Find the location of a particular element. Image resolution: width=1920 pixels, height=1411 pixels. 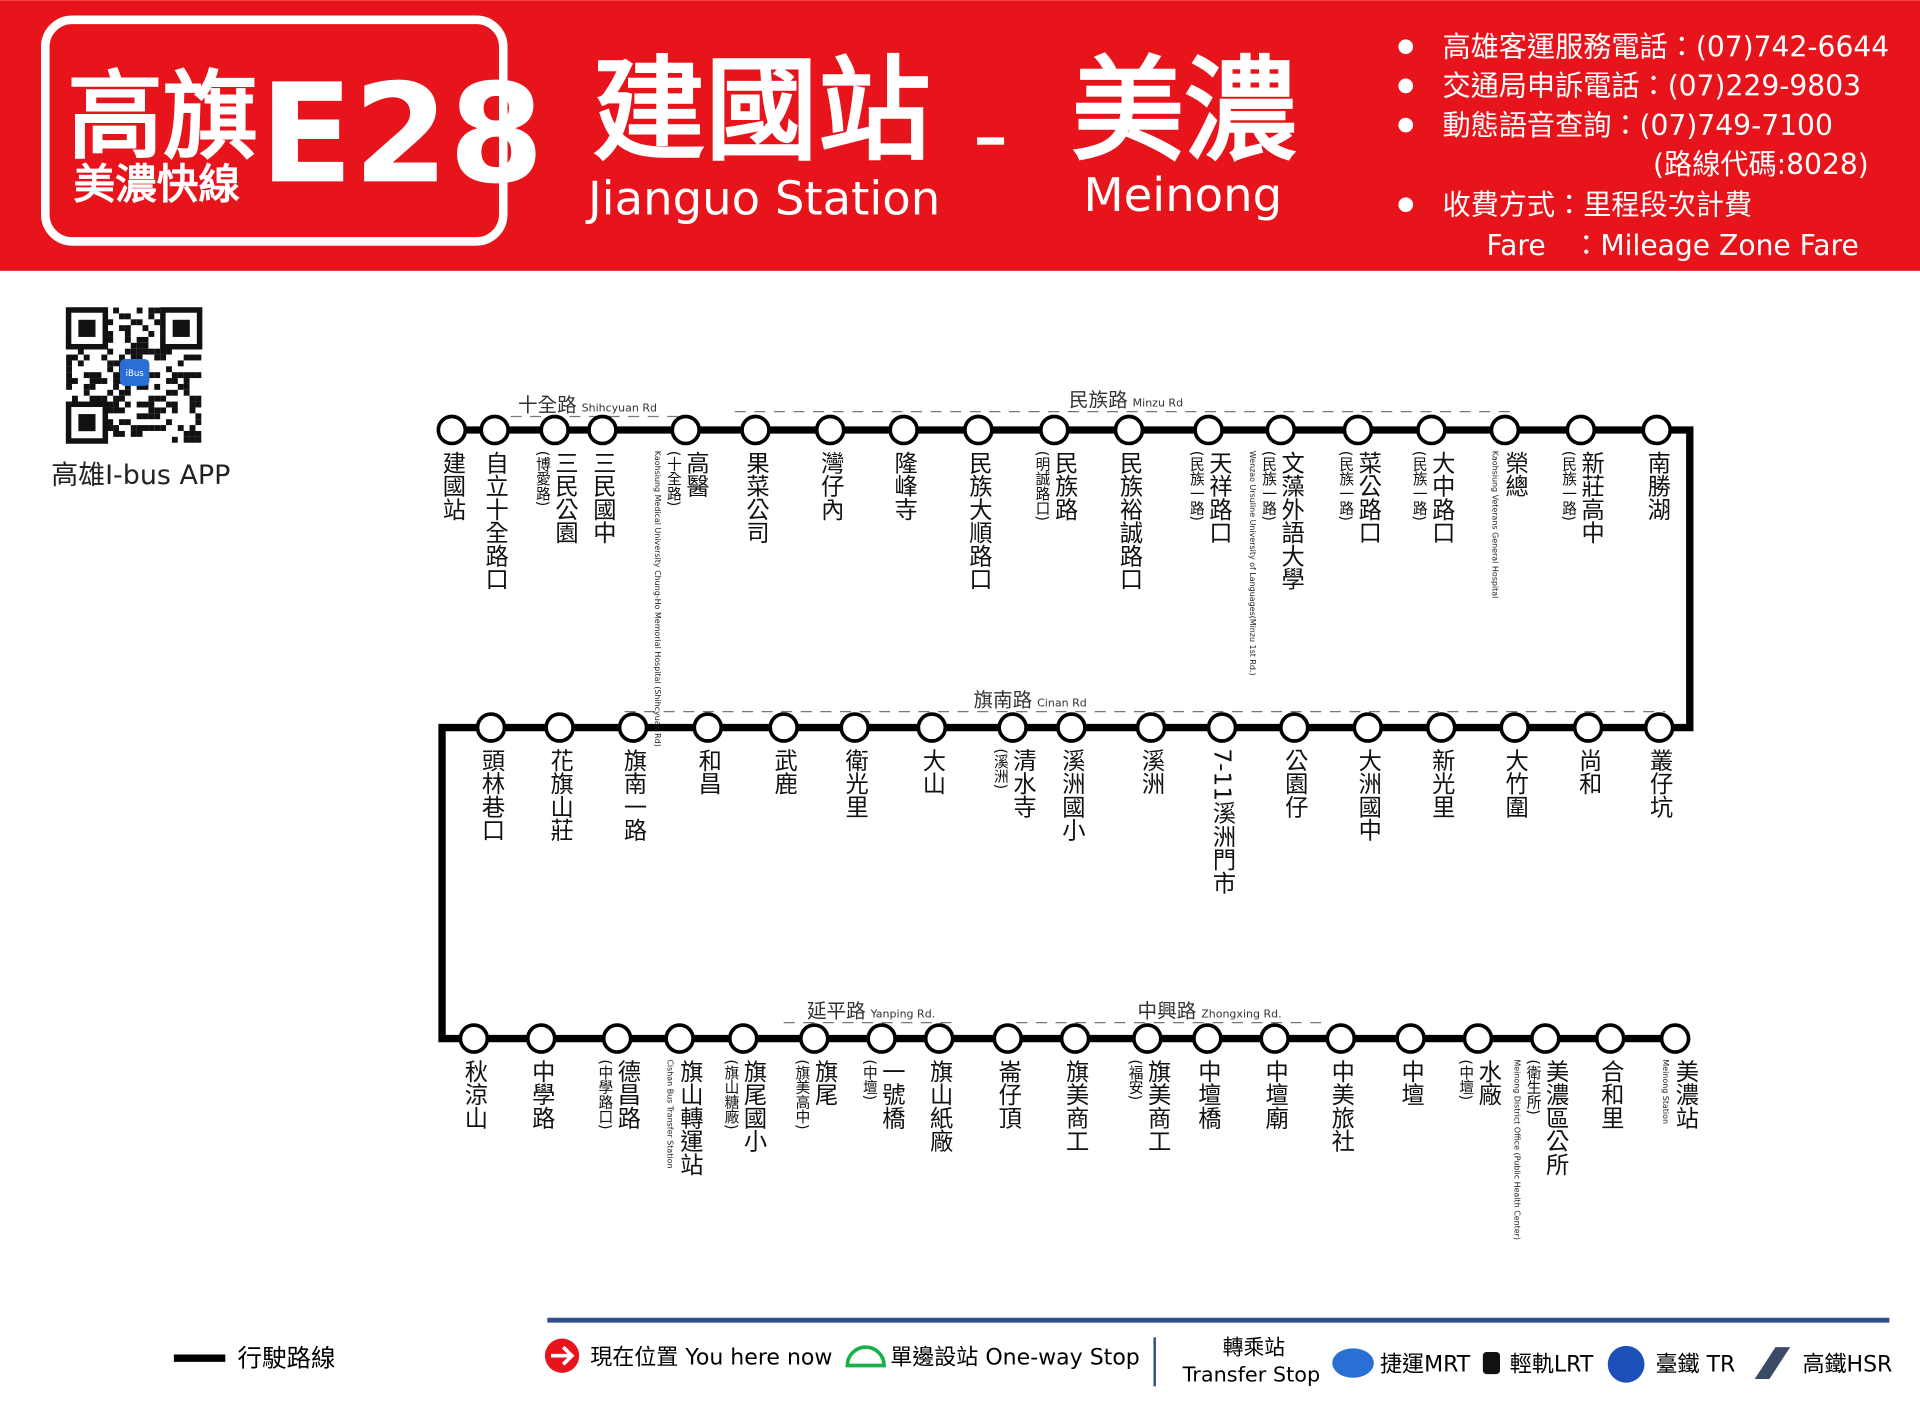

qr-finder is located at coordinates (87, 328).